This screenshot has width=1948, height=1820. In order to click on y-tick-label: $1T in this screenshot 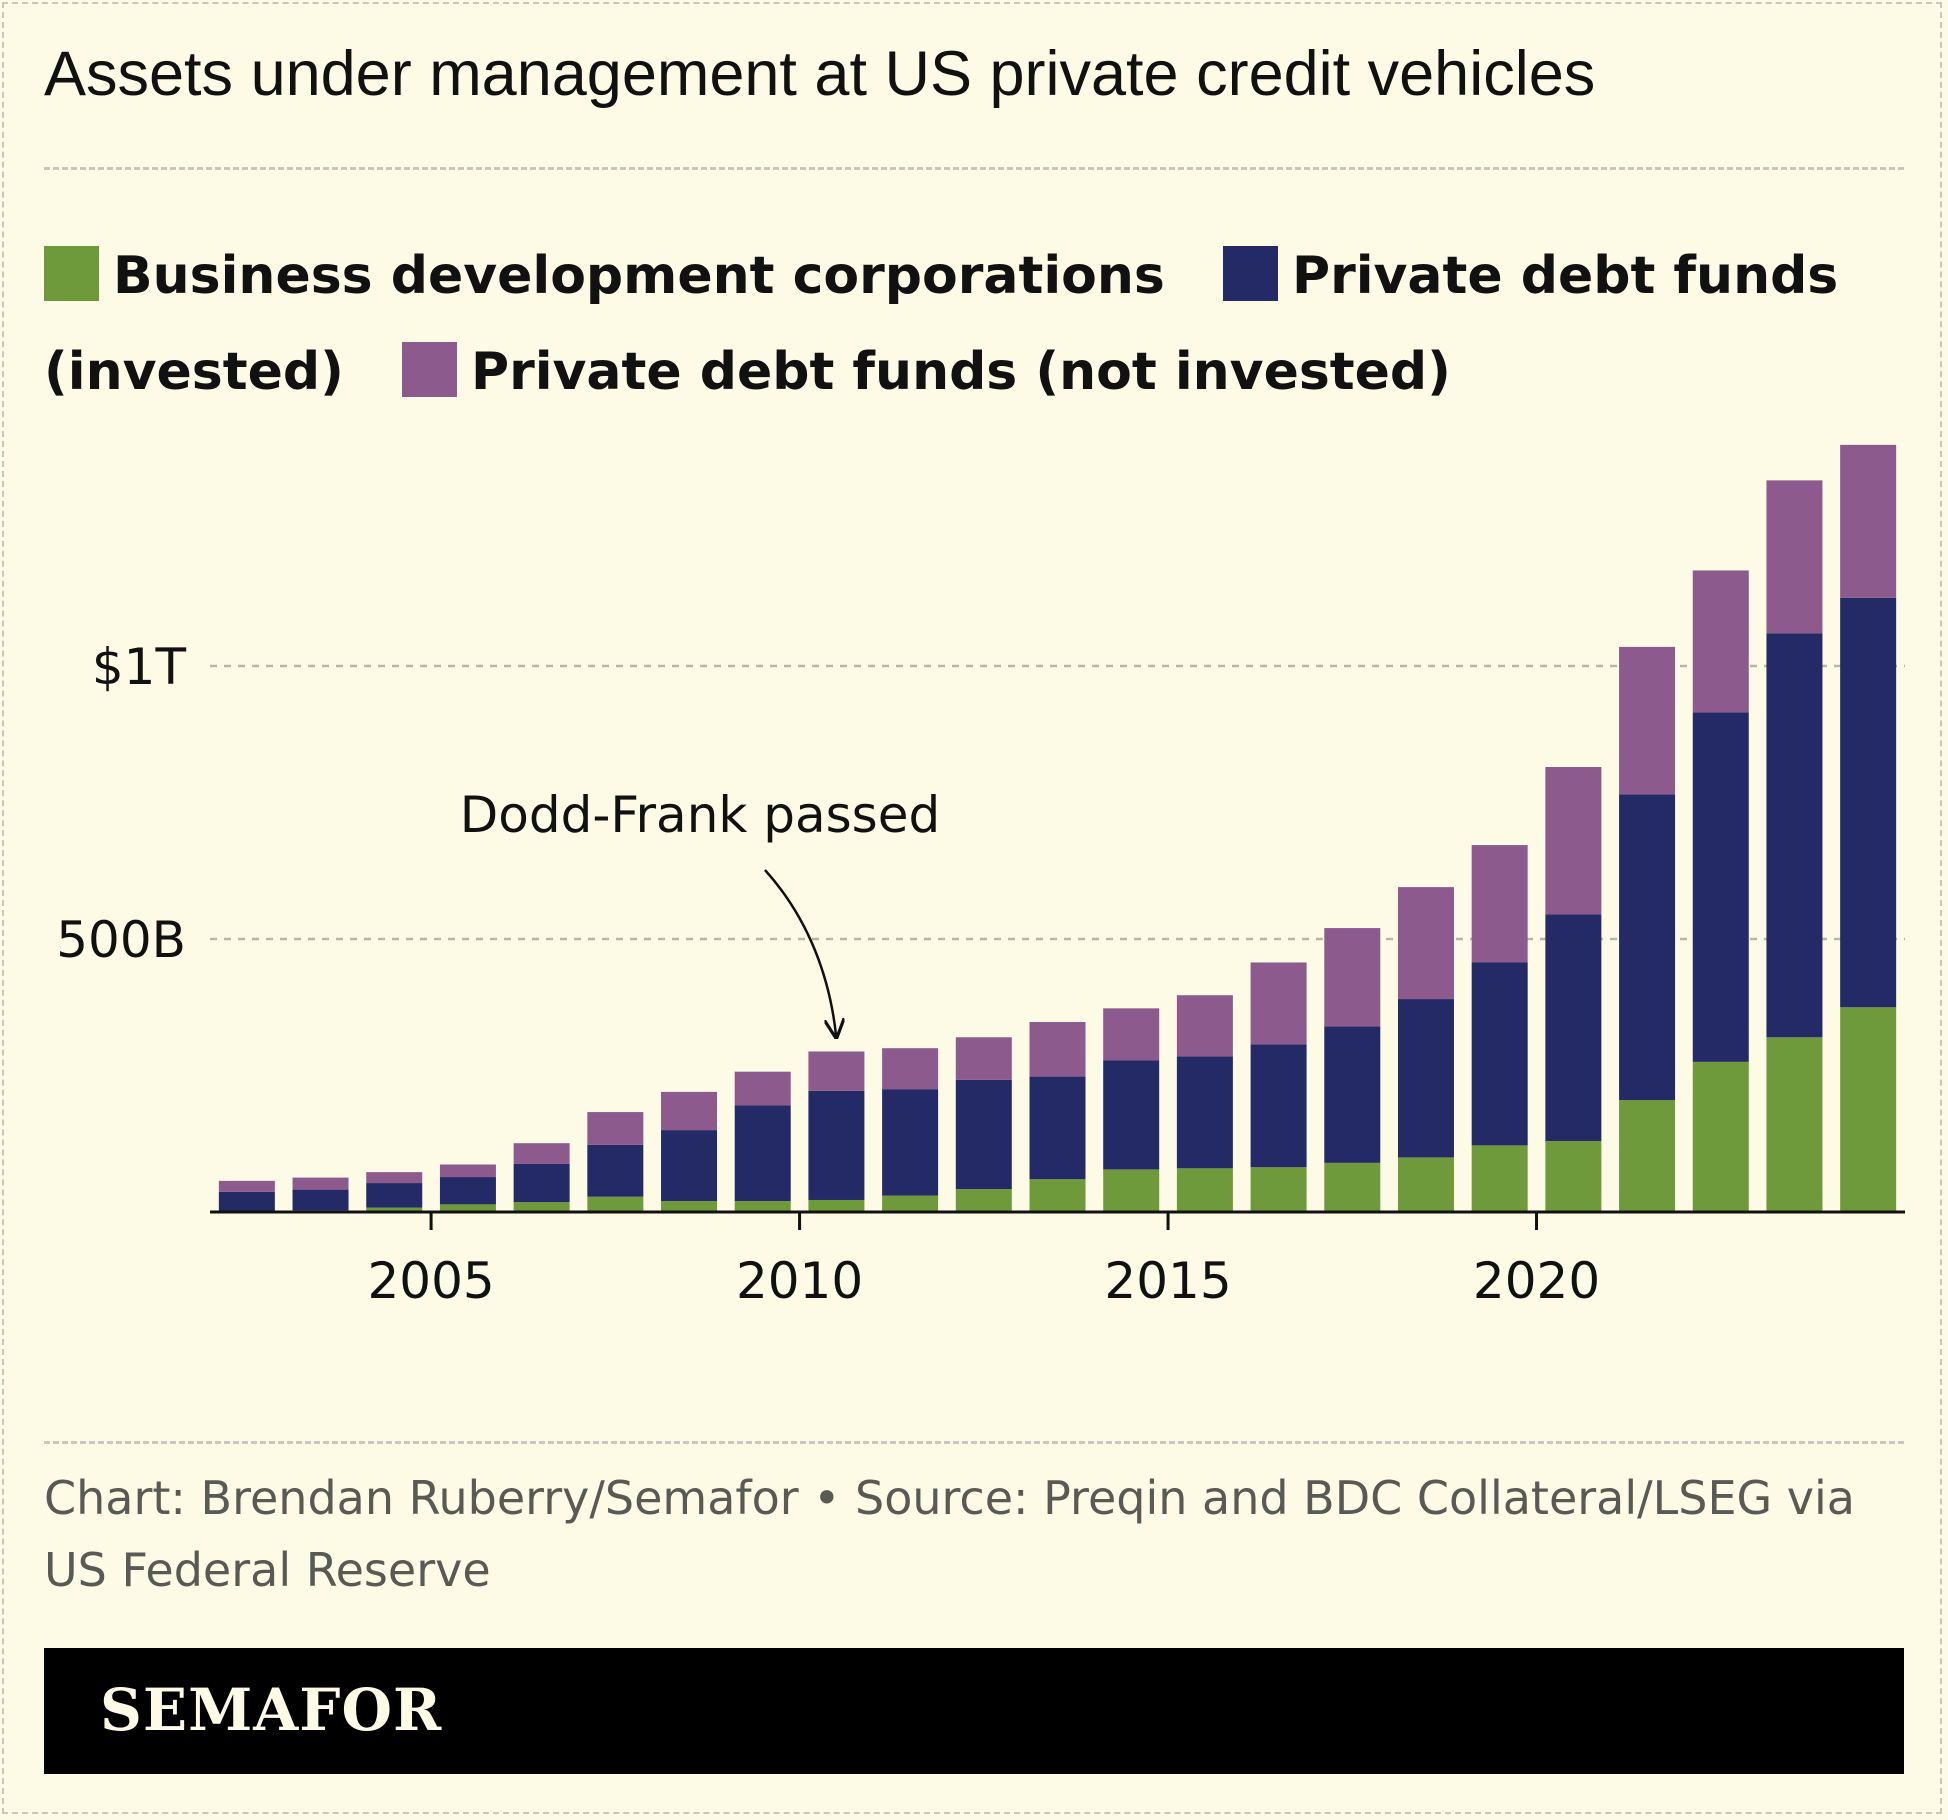, I will do `click(139, 667)`.